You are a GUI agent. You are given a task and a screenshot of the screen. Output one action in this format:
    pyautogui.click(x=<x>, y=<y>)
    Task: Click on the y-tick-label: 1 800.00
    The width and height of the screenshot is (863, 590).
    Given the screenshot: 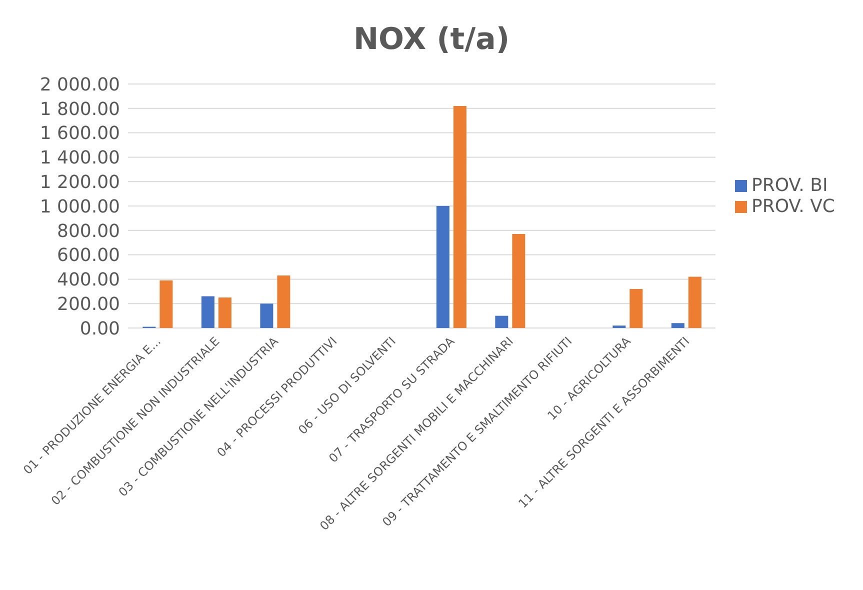 What is the action you would take?
    pyautogui.click(x=80, y=109)
    